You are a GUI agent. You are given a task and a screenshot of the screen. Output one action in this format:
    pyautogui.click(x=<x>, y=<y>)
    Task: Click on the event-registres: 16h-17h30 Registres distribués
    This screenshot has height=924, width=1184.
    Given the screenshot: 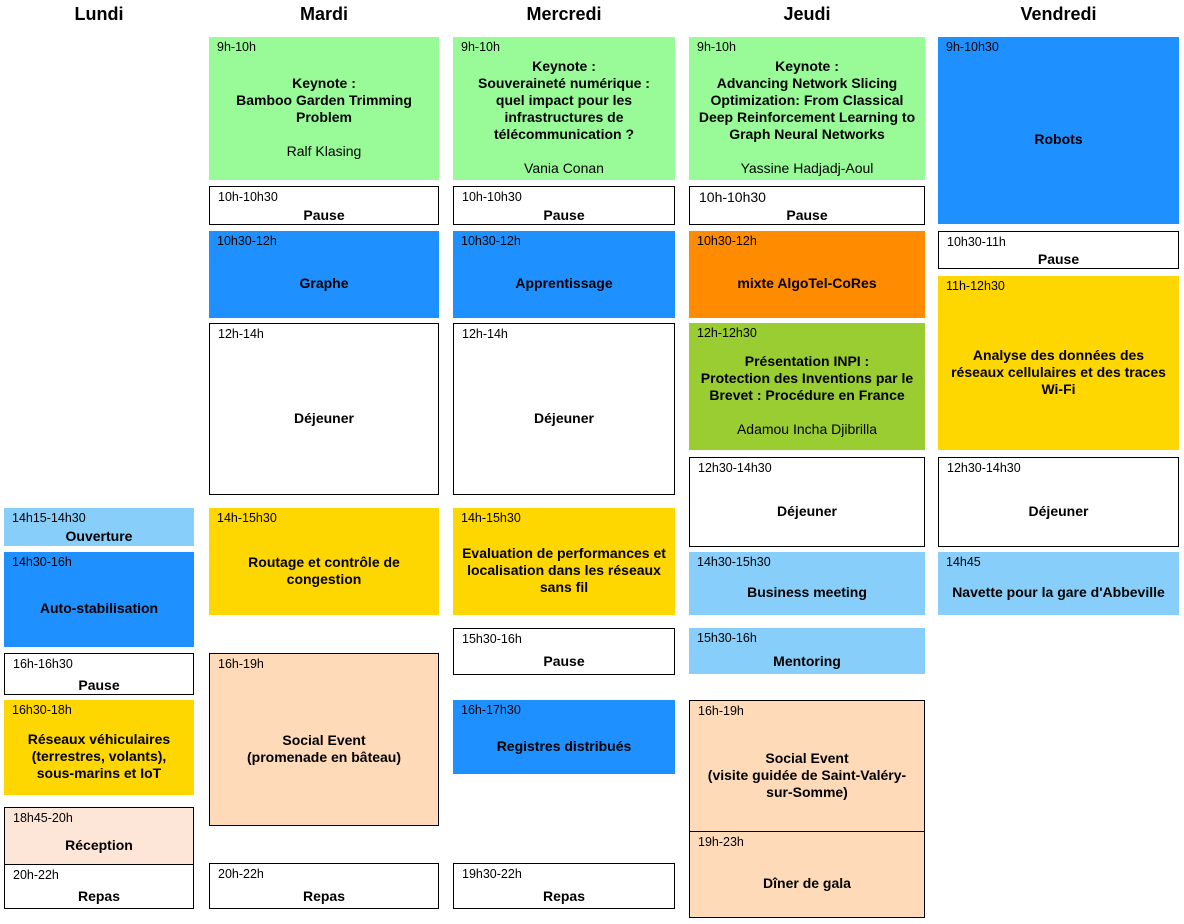 What is the action you would take?
    pyautogui.click(x=564, y=737)
    